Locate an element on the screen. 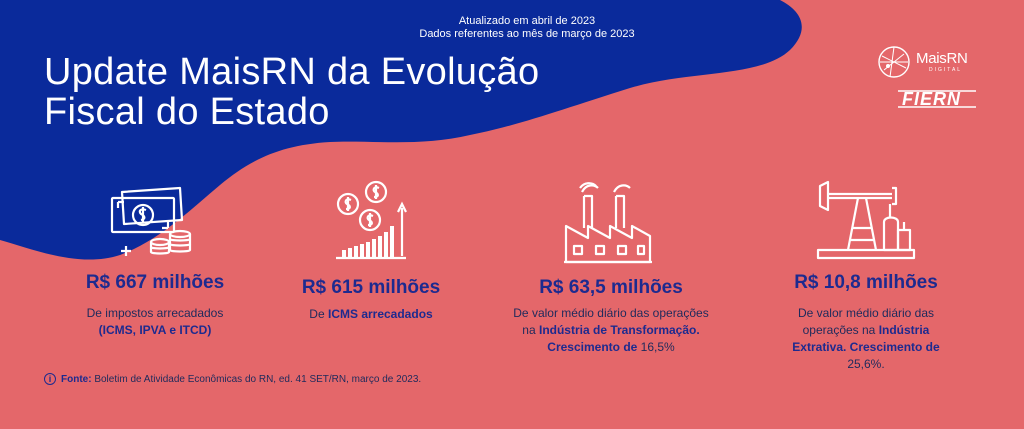 The image size is (1024, 429). card-3-desc-text: De valor médio diário das operações na is located at coordinates (611, 321).